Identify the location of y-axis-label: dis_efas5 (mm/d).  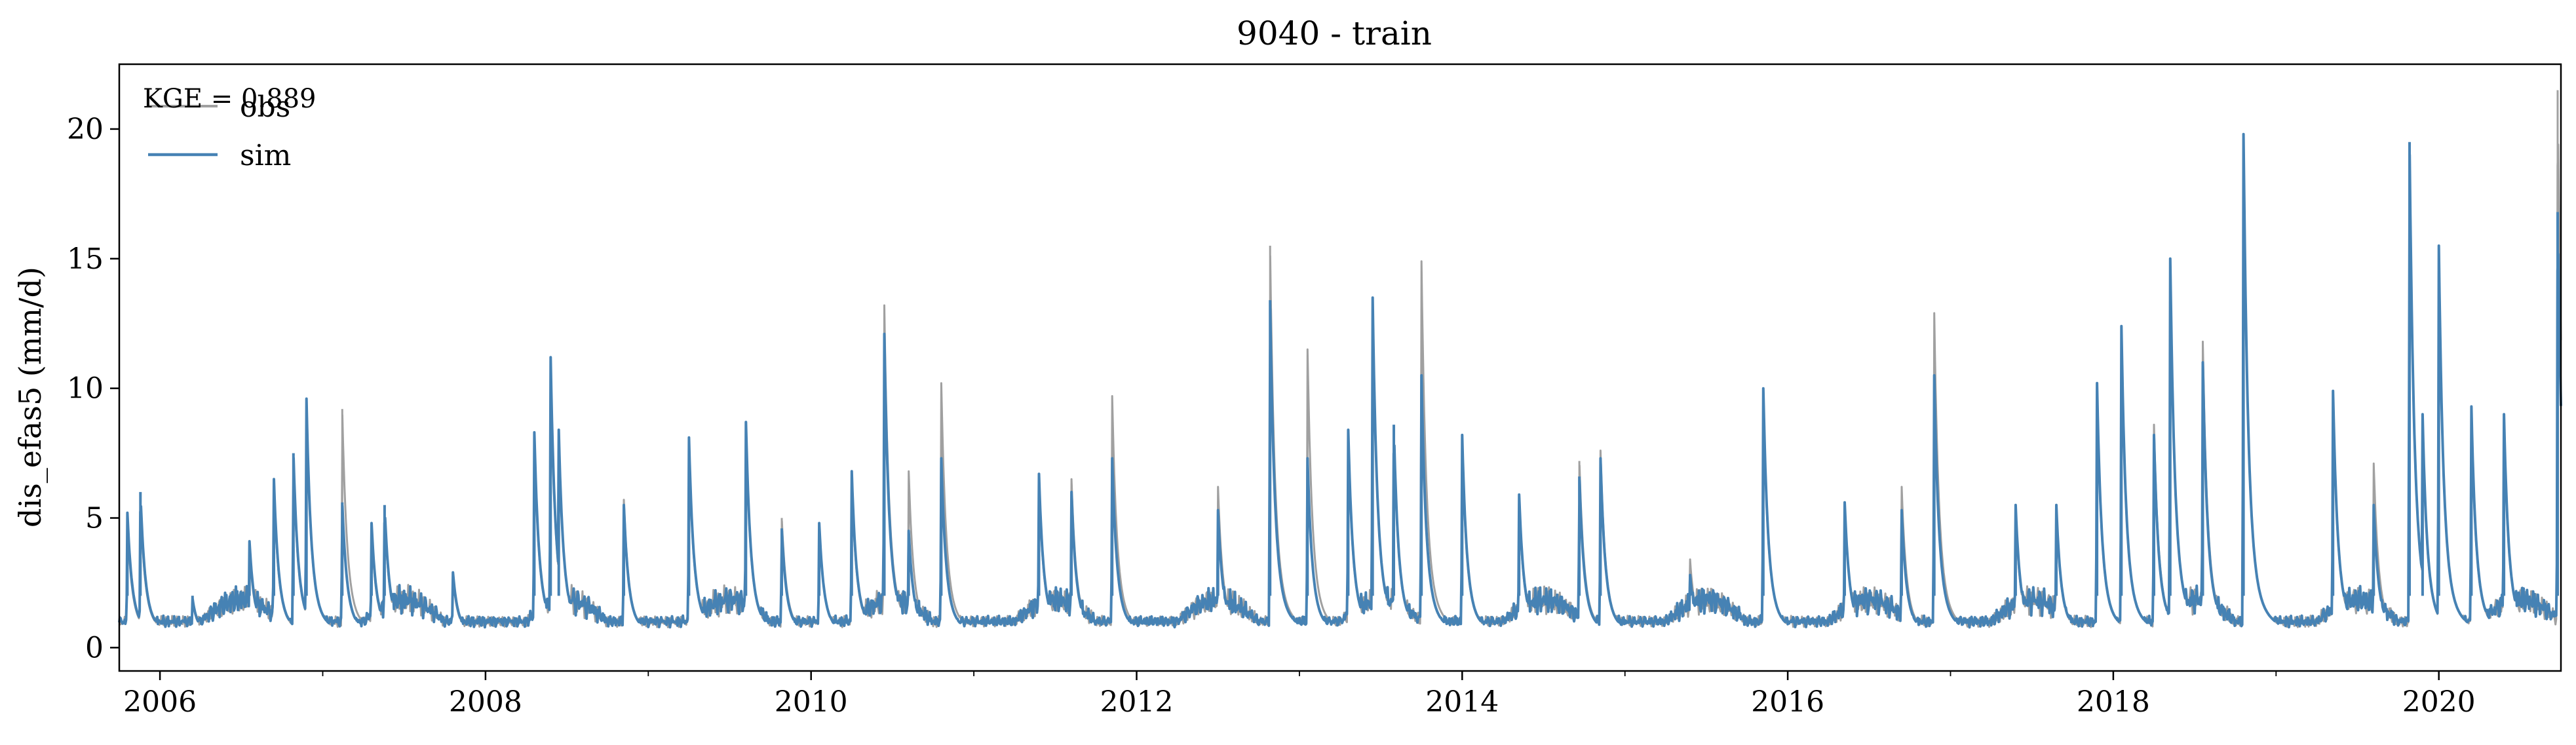
(30, 397).